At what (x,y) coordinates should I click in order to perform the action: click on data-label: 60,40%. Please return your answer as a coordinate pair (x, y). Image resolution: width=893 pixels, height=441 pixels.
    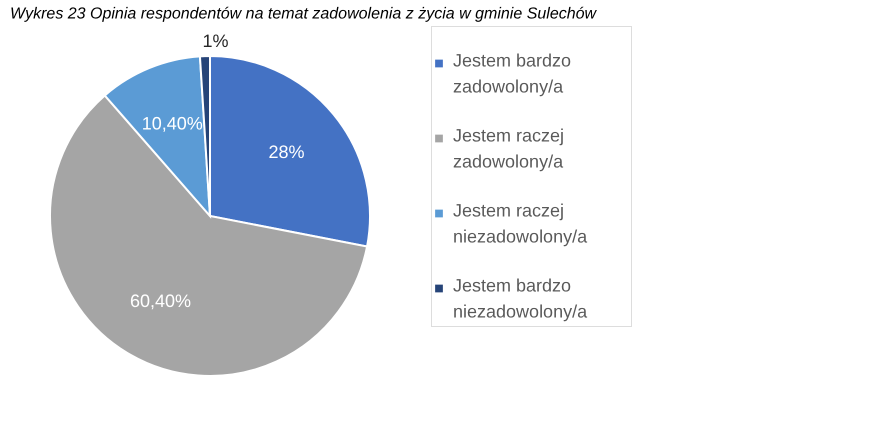
    Looking at the image, I should click on (161, 300).